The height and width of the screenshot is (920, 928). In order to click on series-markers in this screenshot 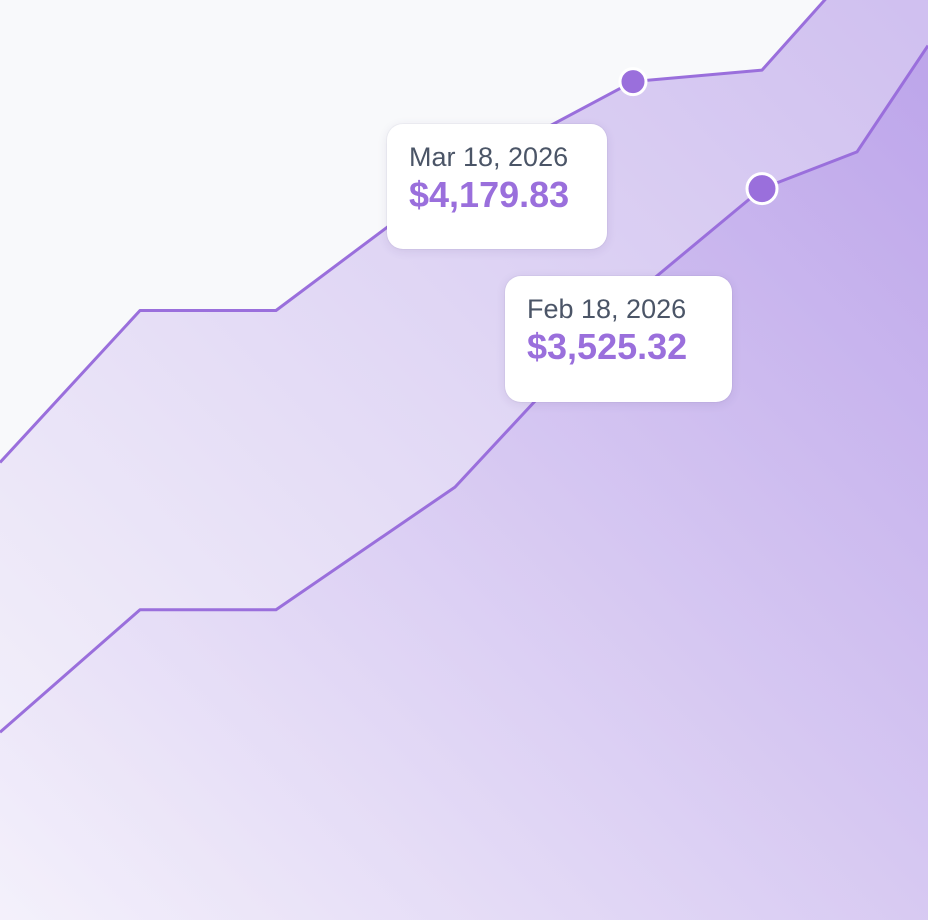, I will do `click(698, 136)`.